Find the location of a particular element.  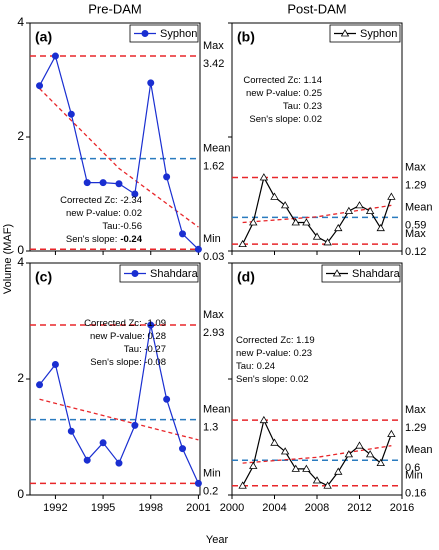

y-tick-label: 2 is located at coordinates (20, 136).